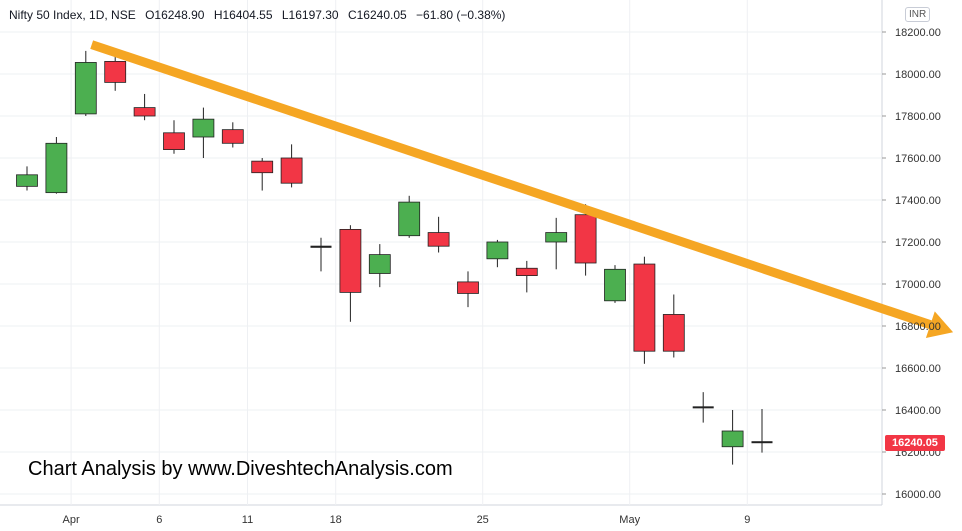 Image resolution: width=962 pixels, height=531 pixels. Describe the element at coordinates (915, 443) in the screenshot. I see `last-price-label: 16240.05` at that location.